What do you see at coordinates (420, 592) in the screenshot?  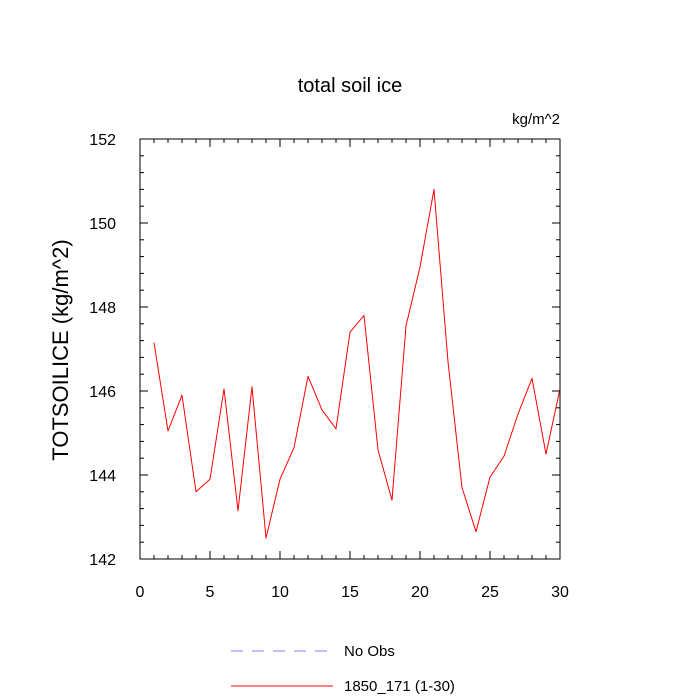 I see `x-tick-label: 20` at bounding box center [420, 592].